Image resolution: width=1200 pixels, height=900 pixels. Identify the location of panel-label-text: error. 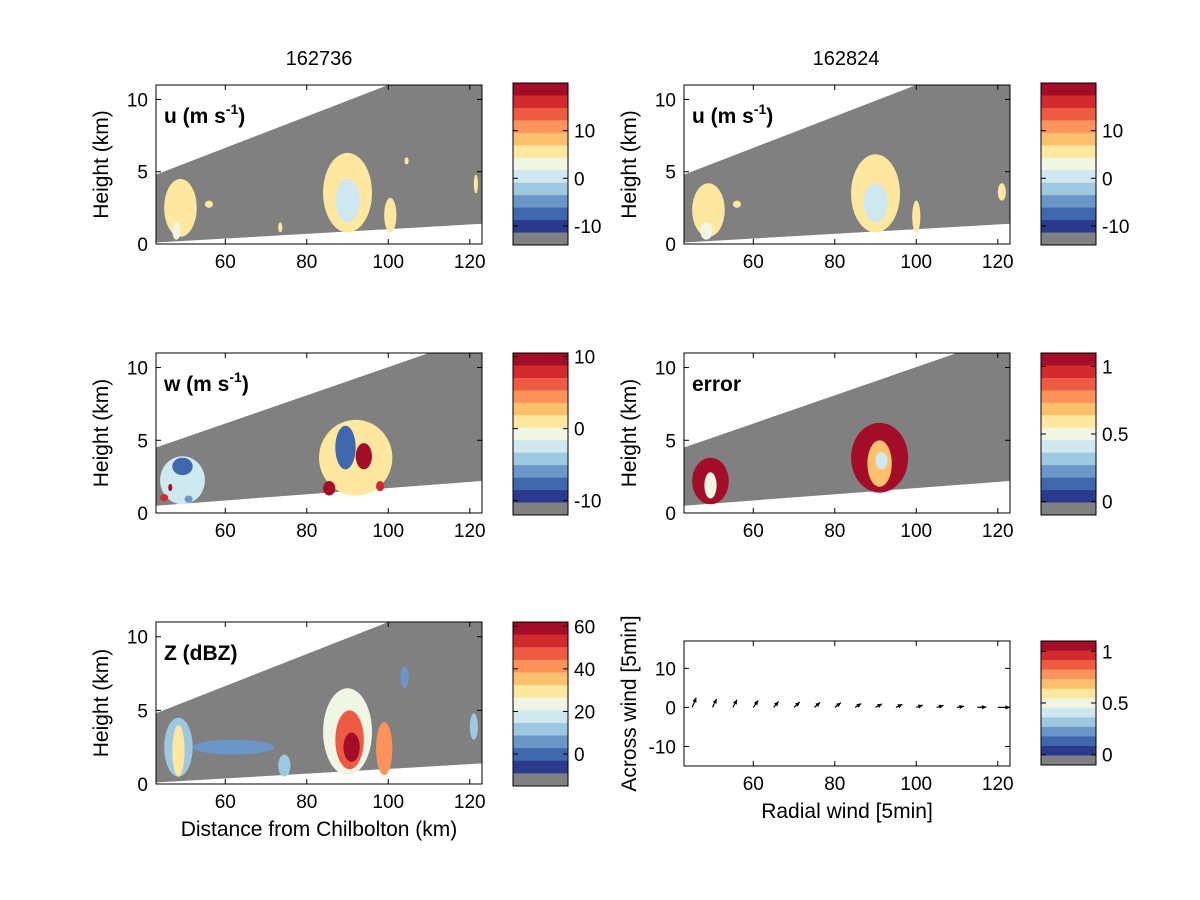
(716, 384).